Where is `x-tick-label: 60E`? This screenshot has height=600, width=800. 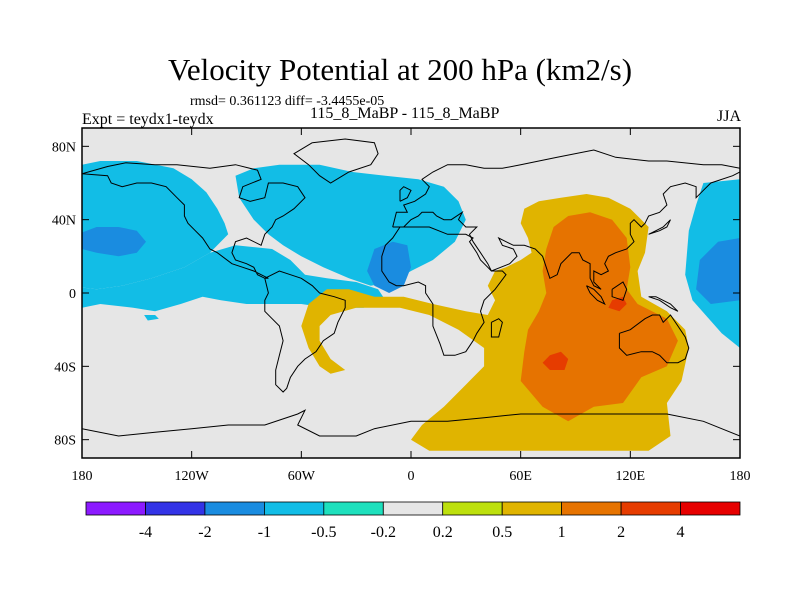 x-tick-label: 60E is located at coordinates (520, 476).